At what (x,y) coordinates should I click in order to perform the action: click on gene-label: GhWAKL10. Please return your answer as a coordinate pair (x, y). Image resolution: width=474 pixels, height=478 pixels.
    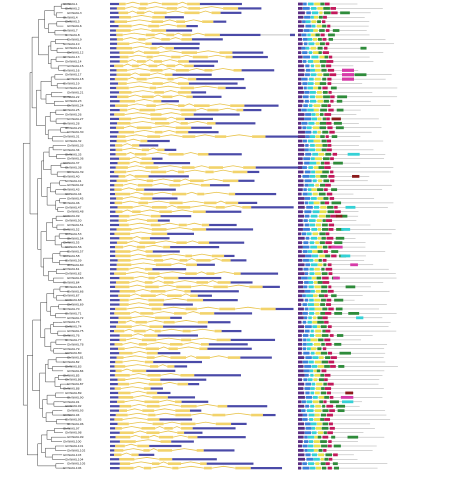
    Looking at the image, I should click on (71, 44).